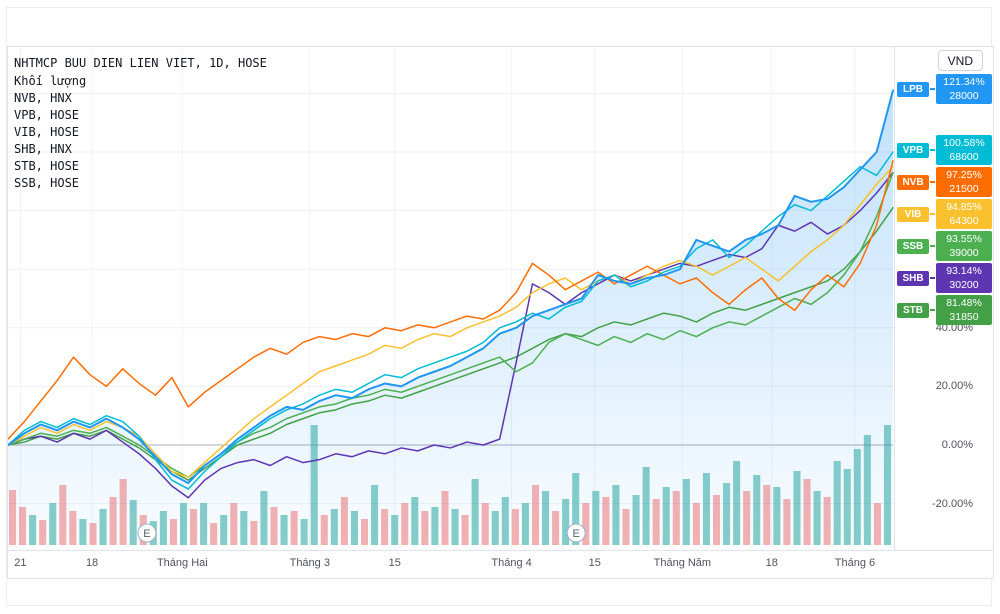 The width and height of the screenshot is (1000, 614). Describe the element at coordinates (964, 285) in the screenshot. I see `badge-price: 30200` at that location.